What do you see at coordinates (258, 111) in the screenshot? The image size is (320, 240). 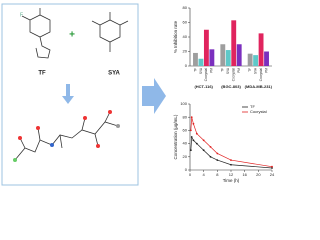 I see `legend-label: Cocrystal` at bounding box center [258, 111].